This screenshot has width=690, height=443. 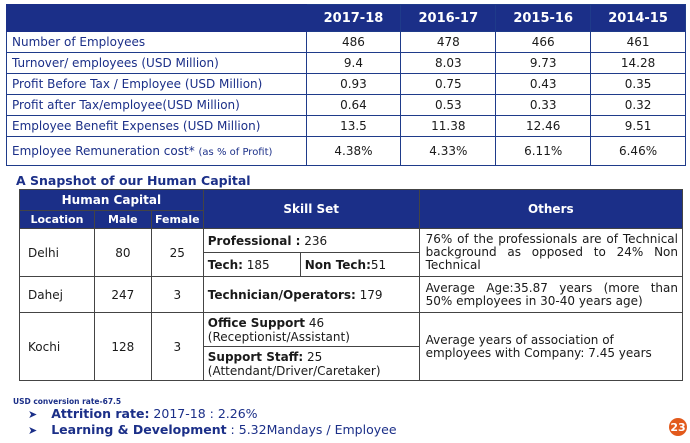 I want to click on location-header: Location, so click(x=57, y=219).